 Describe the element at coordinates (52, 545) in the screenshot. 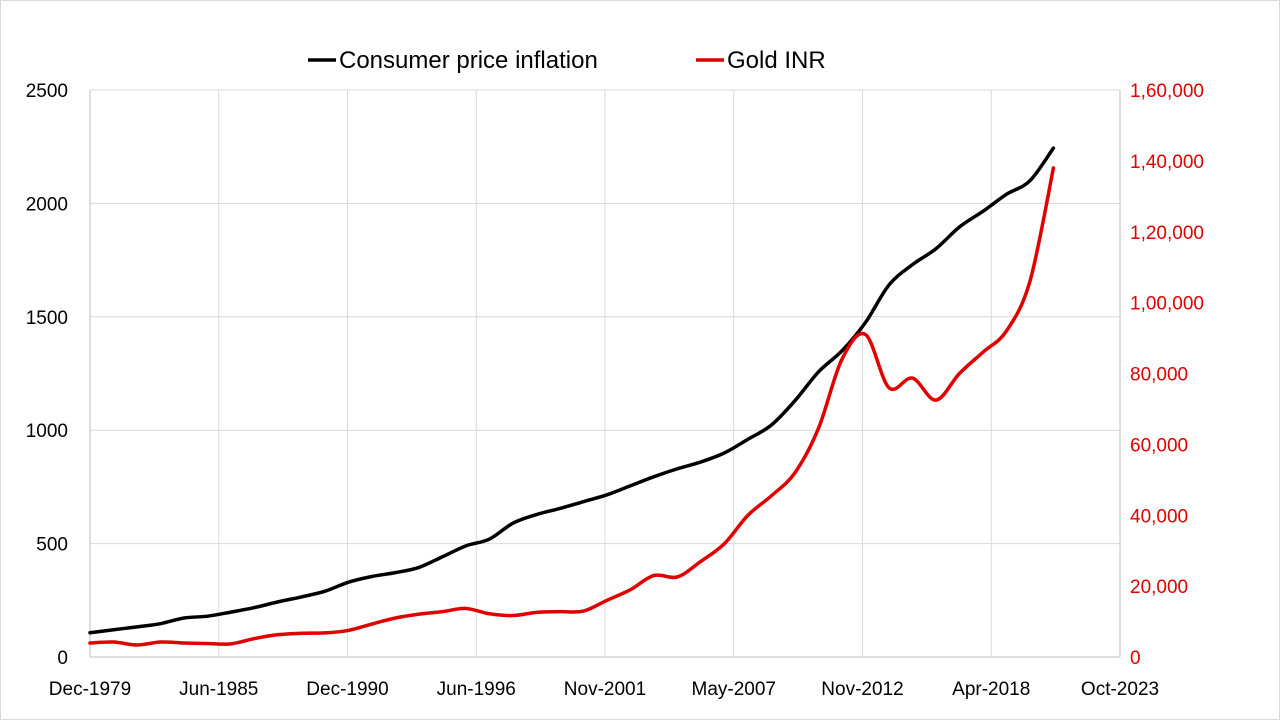

I see `left-y-tick-label: 500` at that location.